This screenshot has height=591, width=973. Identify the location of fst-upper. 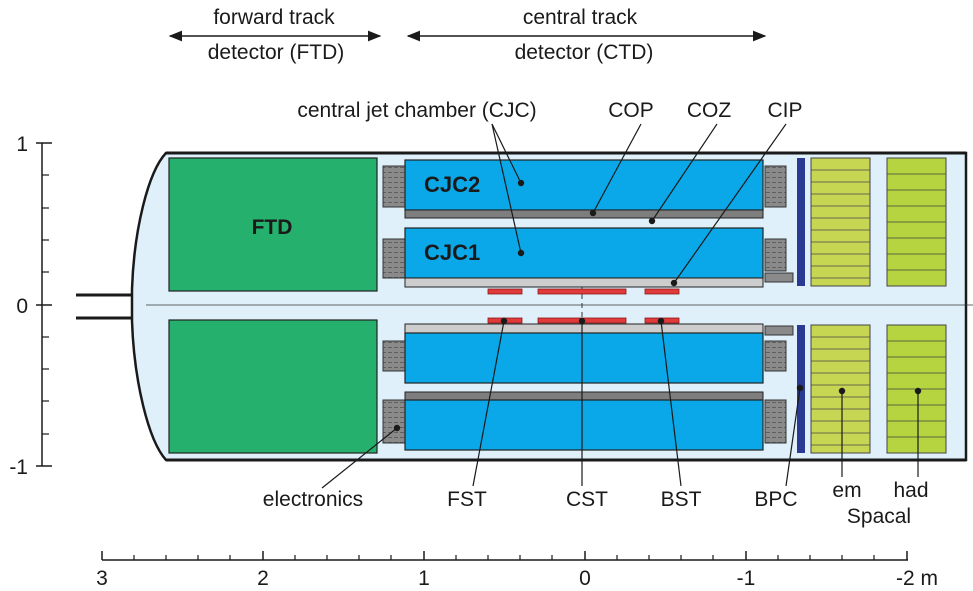
(505, 291).